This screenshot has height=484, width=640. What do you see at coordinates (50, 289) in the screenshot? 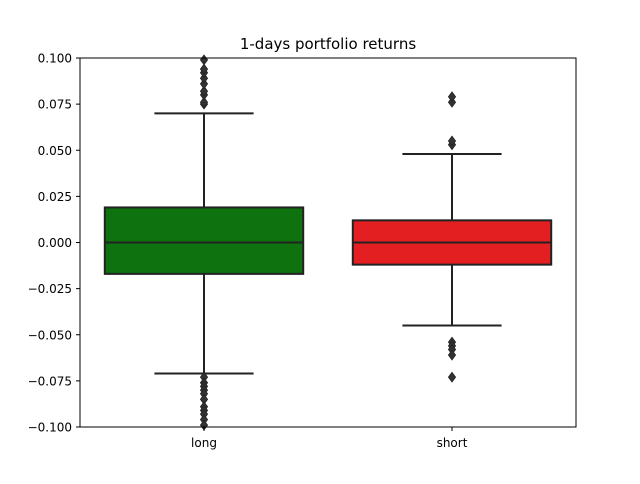
I see `y-tick-label: −0.025` at bounding box center [50, 289].